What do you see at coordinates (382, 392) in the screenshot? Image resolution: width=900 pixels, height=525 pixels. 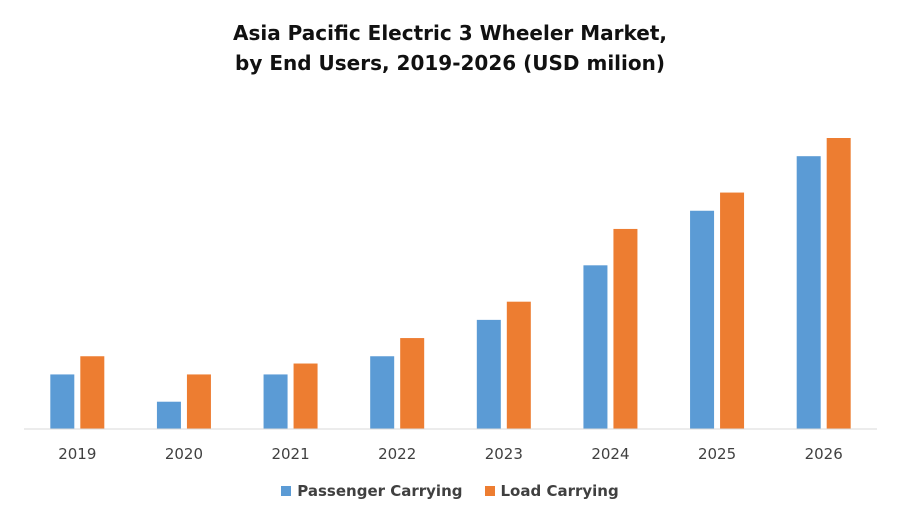 I see `bar-passenger-2022` at bounding box center [382, 392].